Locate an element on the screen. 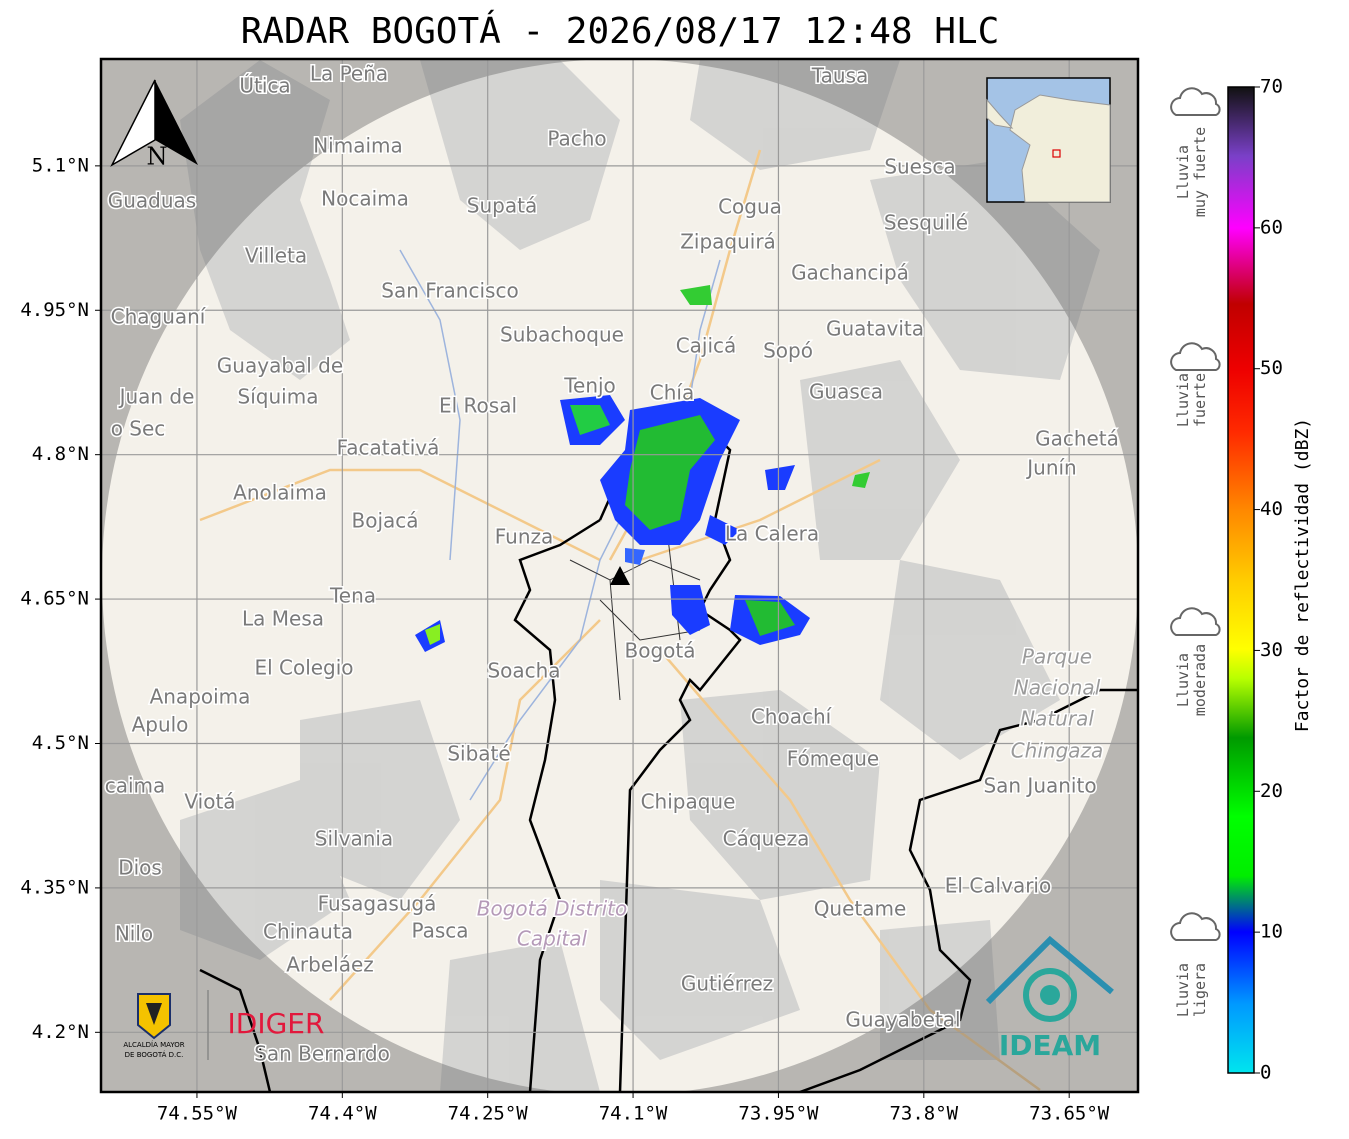 Image resolution: width=1349 pixels, height=1139 pixels. place-name: Guasca is located at coordinates (846, 392).